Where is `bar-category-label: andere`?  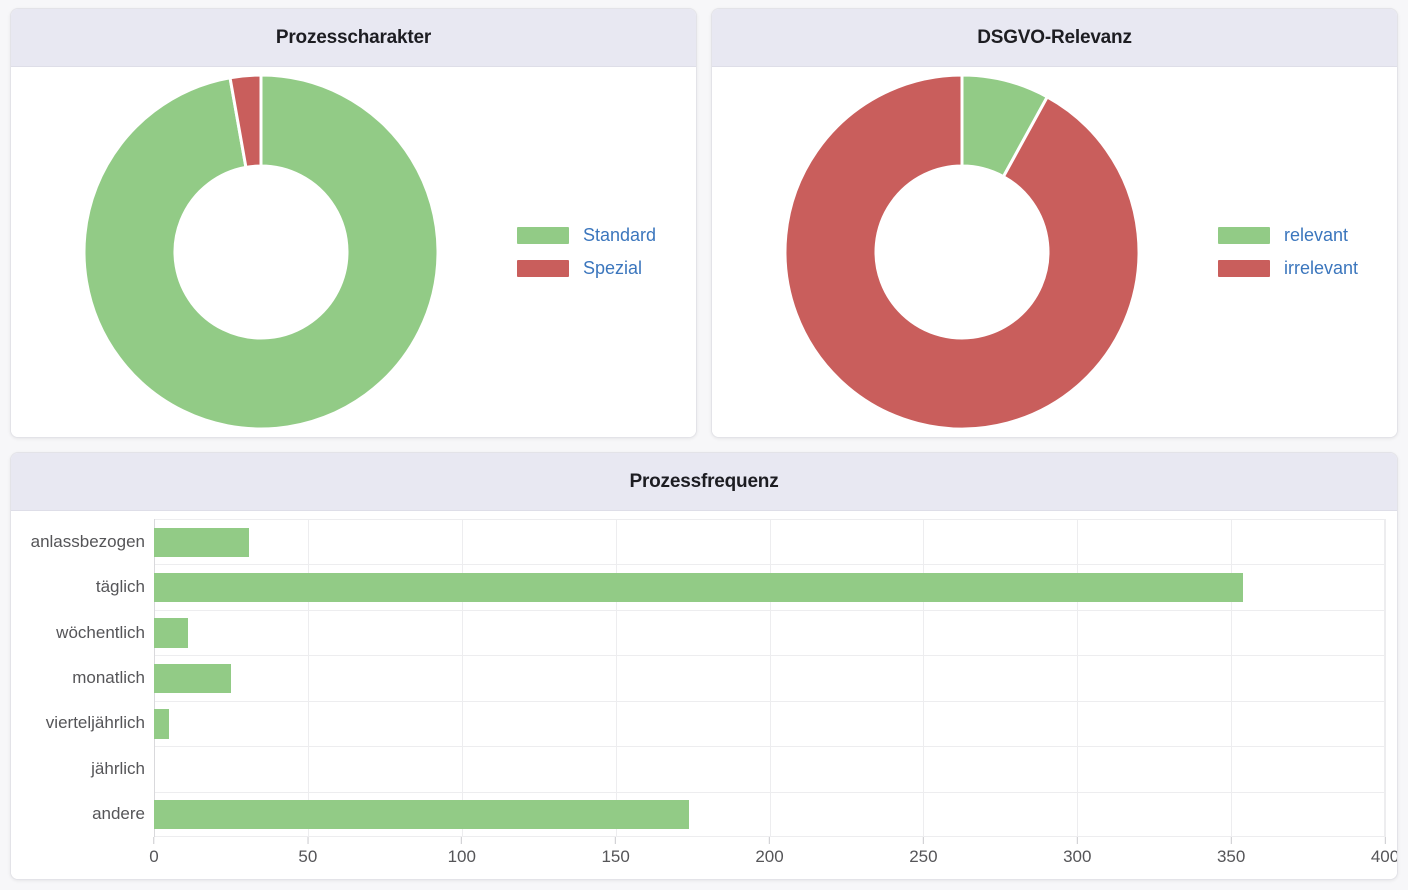 bar-category-label: andere is located at coordinates (118, 814).